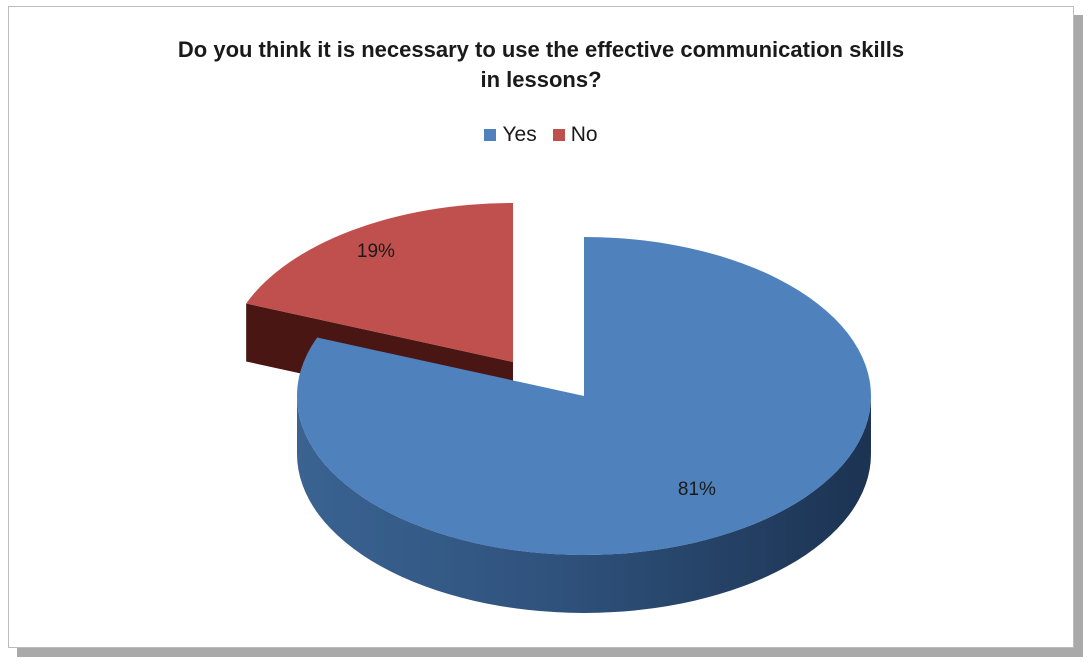 The height and width of the screenshot is (668, 1090). I want to click on slice-top-no, so click(379, 282).